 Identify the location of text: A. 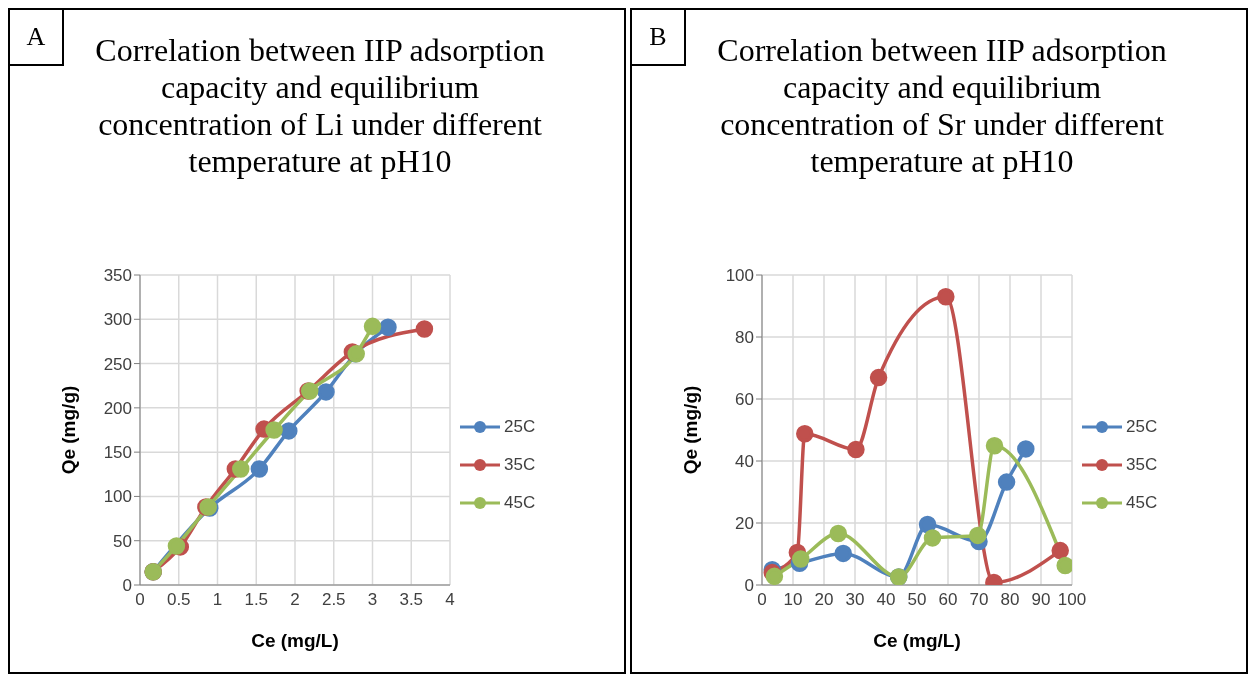
(36, 37).